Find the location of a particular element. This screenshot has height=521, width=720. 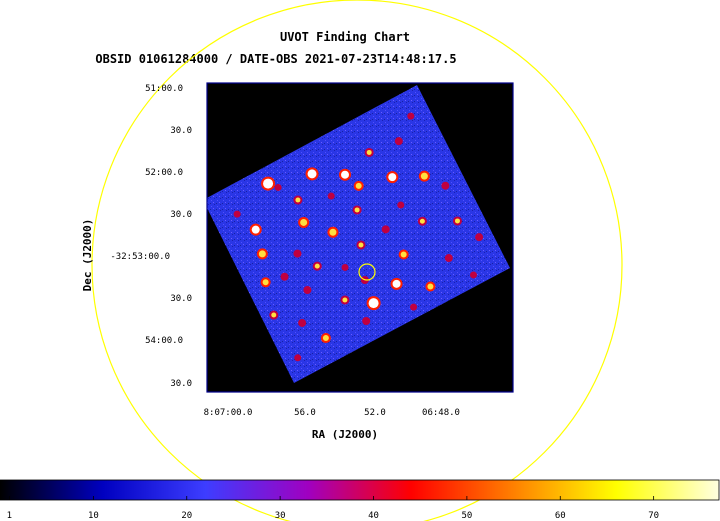

y-tick-label: 52:00.0 is located at coordinates (164, 173).